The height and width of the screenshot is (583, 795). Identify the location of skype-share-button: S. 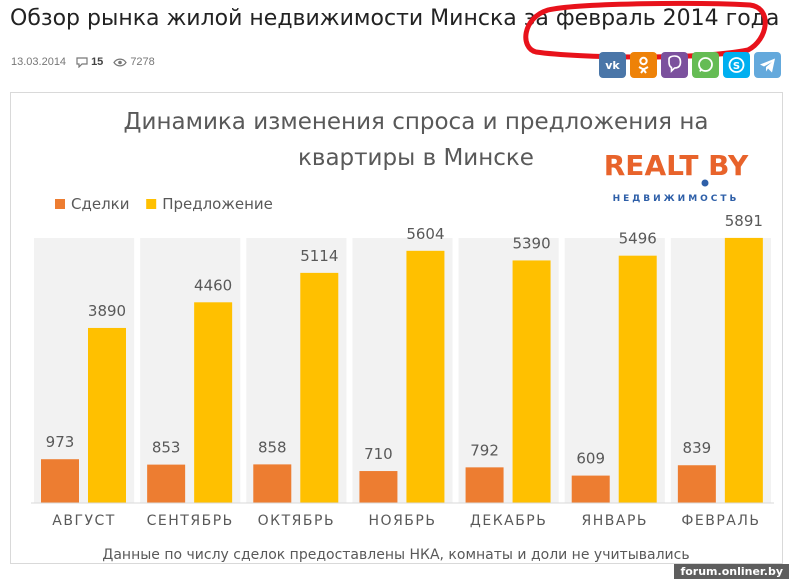
(736, 65).